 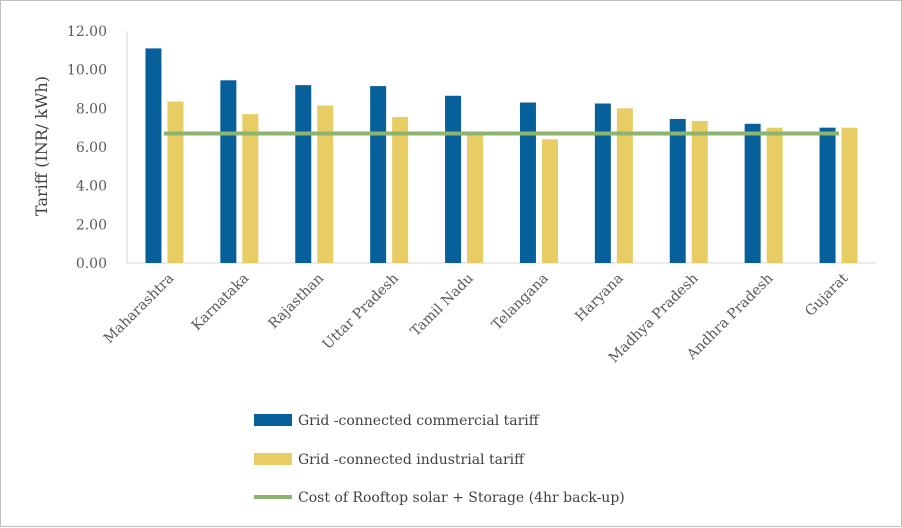 I want to click on y-tick-label: 6.00, so click(x=91, y=148).